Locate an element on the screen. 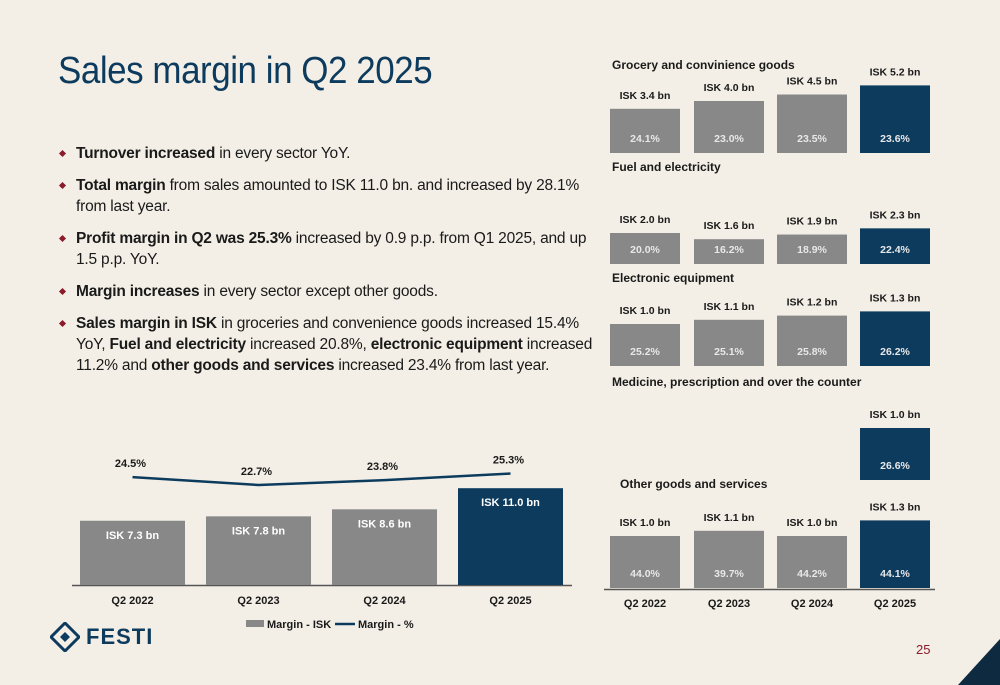  bar-value-label: ISK 5.2 bn is located at coordinates (895, 72).